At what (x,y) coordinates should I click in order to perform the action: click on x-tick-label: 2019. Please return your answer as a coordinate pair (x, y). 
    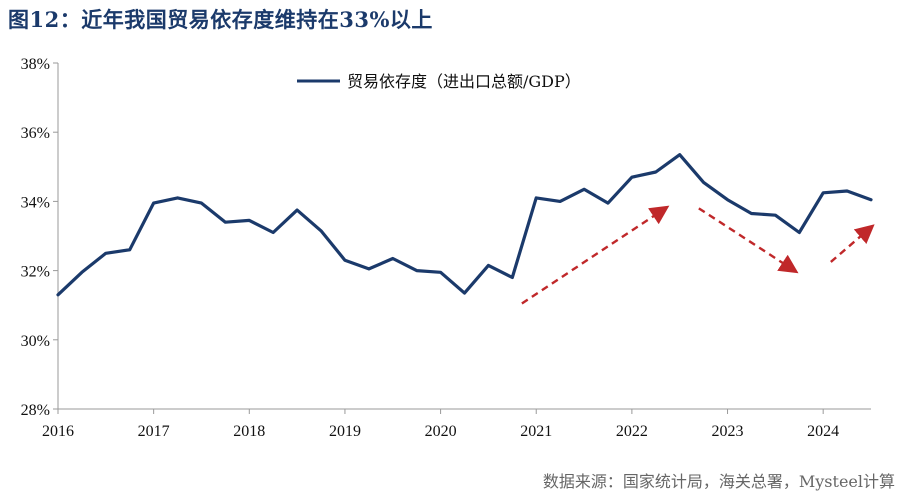
    Looking at the image, I should click on (345, 431).